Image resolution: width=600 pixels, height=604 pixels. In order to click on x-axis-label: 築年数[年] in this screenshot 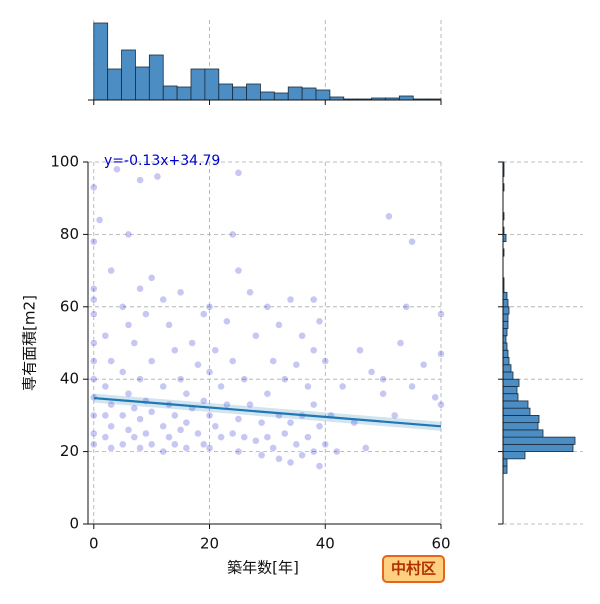, I will do `click(263, 568)`.